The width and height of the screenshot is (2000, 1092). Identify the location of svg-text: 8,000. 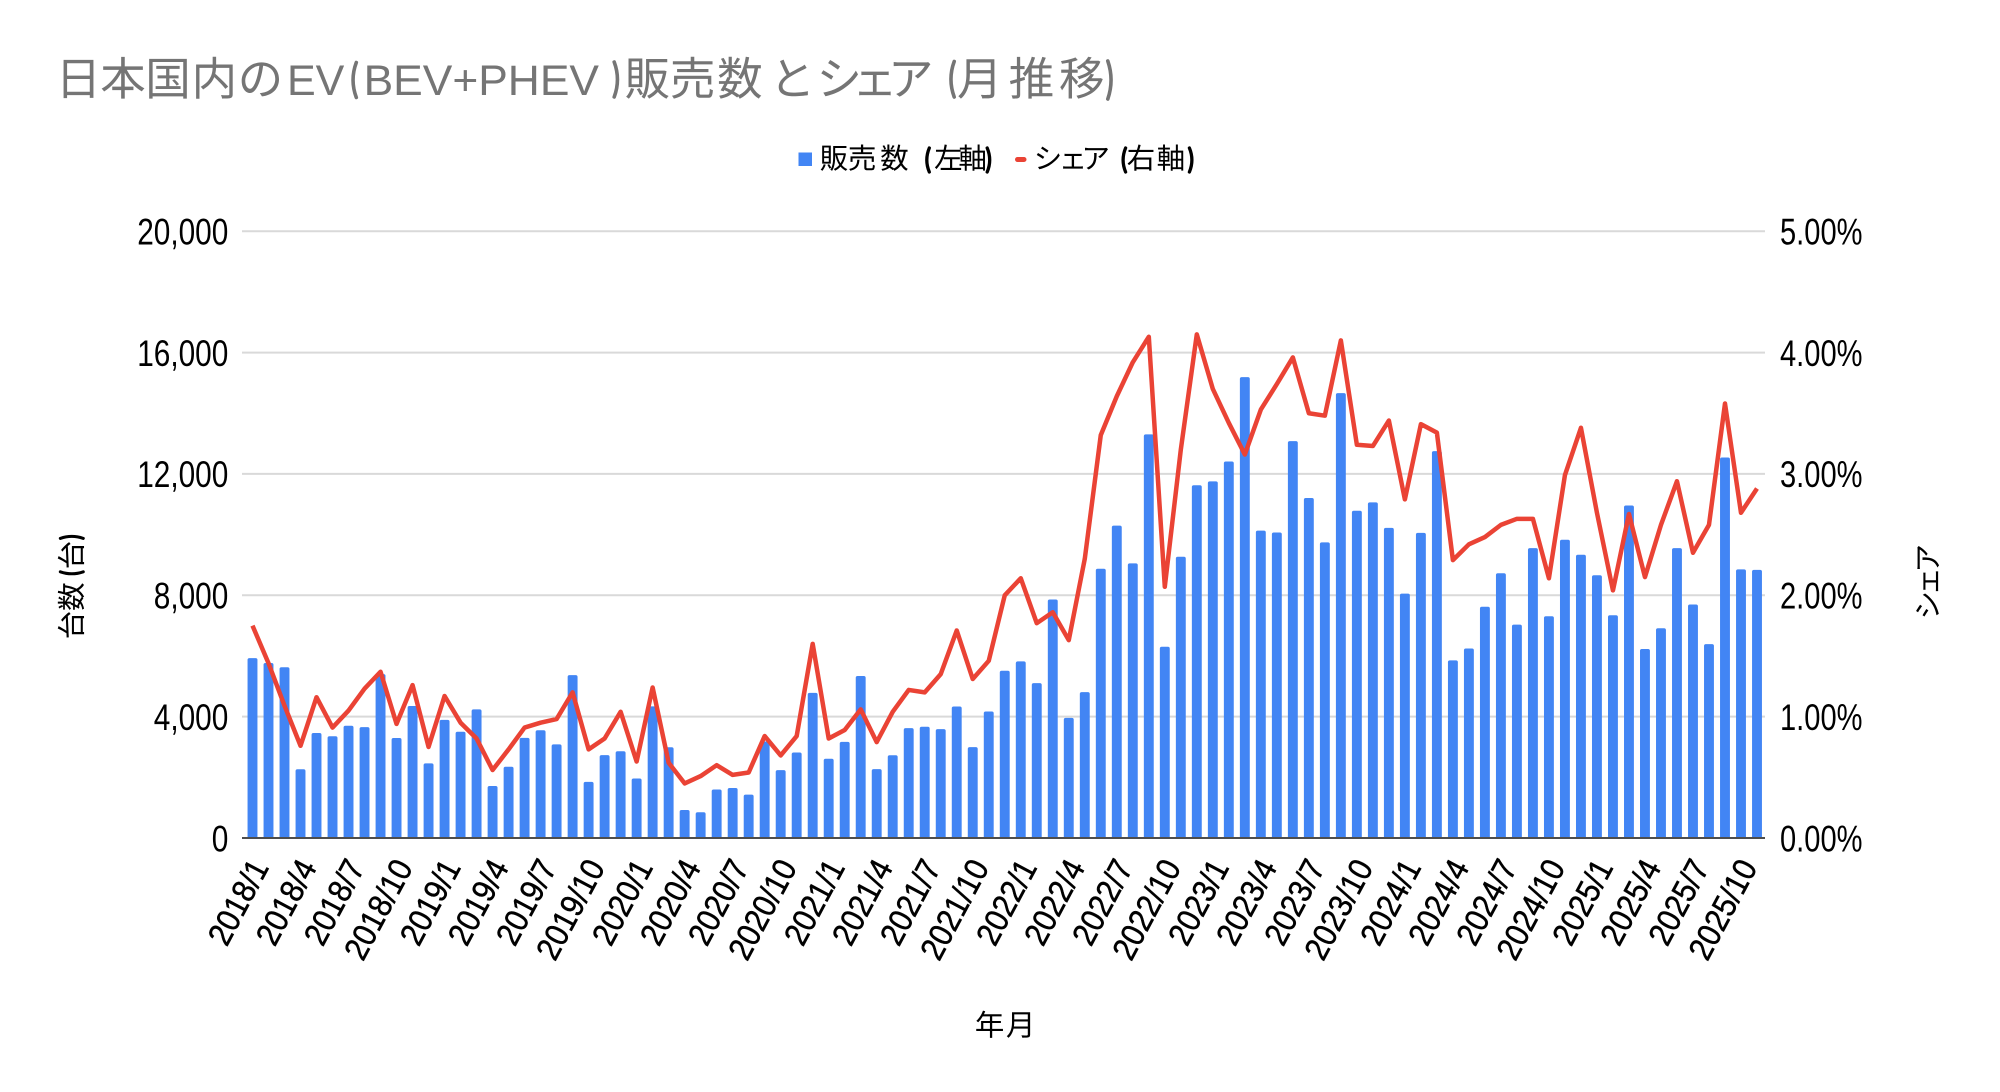
(191, 596).